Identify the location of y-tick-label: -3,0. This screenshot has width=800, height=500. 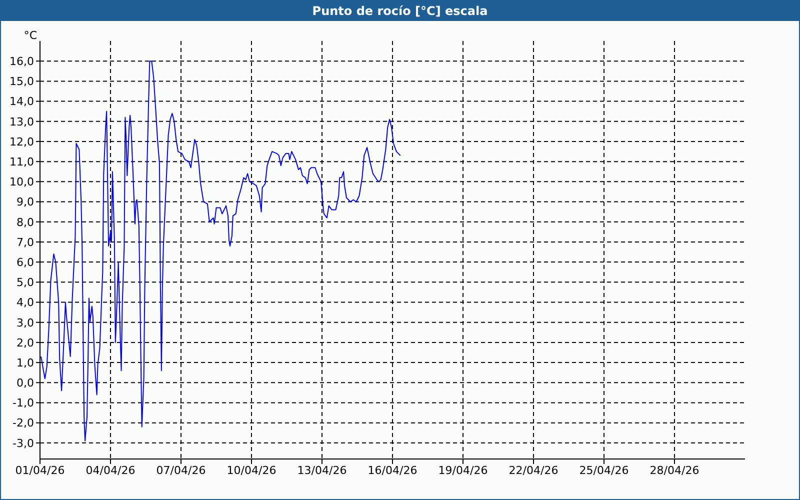
(23, 443).